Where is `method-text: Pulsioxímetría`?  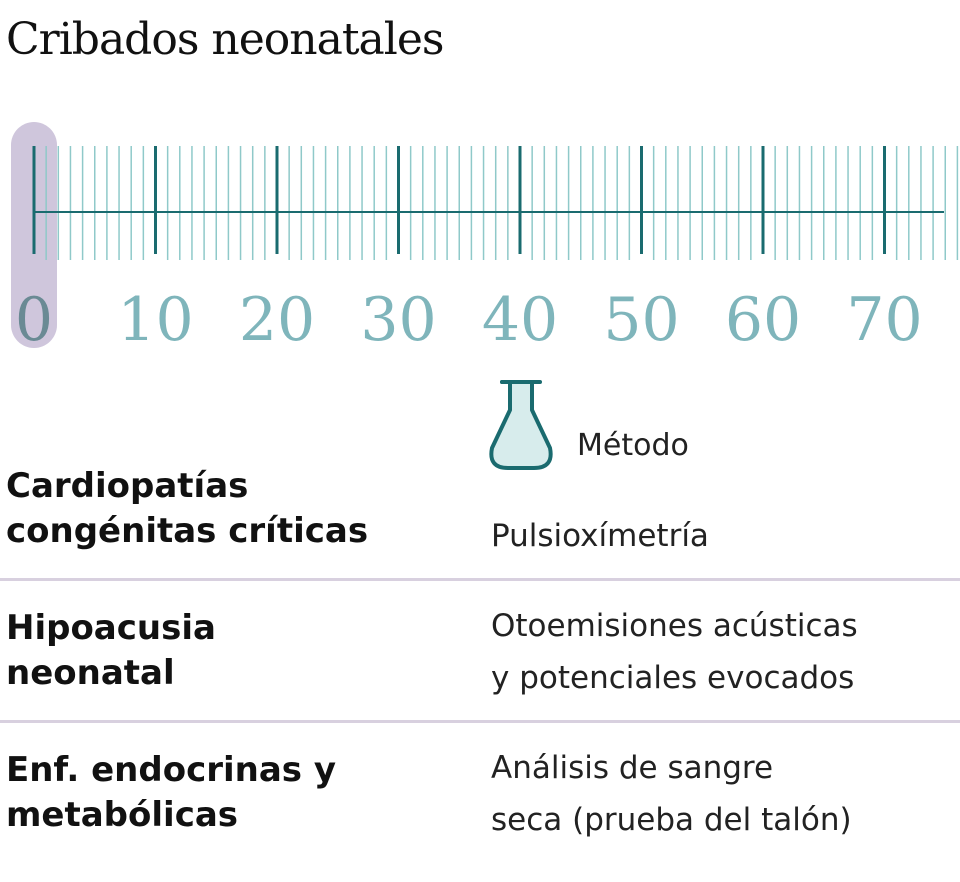
method-text: Pulsioxímetría is located at coordinates (600, 536).